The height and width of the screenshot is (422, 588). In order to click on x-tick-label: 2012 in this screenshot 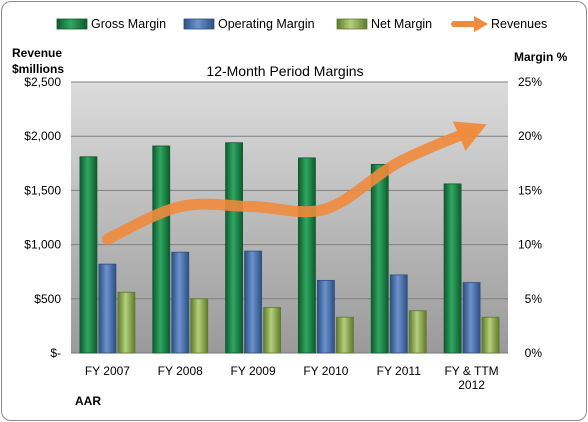, I will do `click(471, 385)`.